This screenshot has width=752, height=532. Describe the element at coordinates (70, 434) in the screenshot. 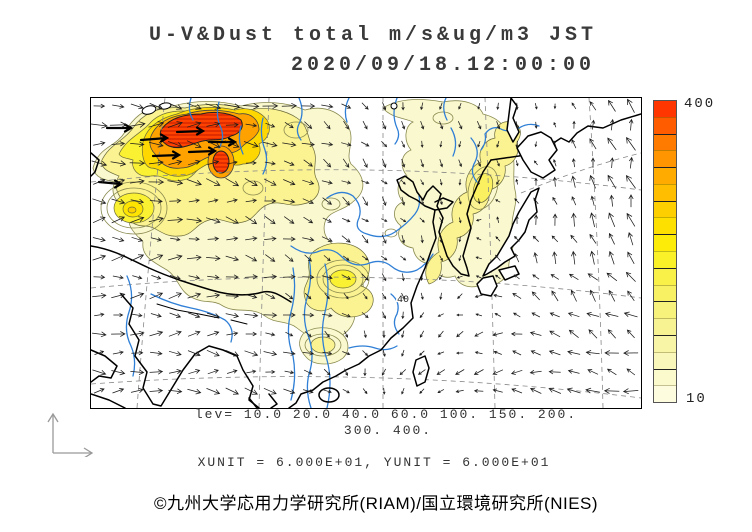

I see `axis-arrows-icon` at that location.